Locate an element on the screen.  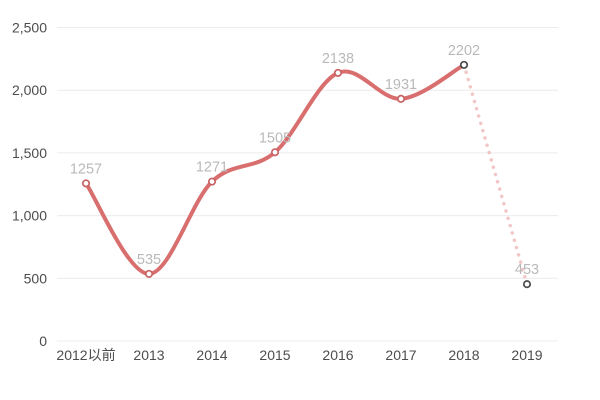
x-axis-category-label: 2017 is located at coordinates (400, 355).